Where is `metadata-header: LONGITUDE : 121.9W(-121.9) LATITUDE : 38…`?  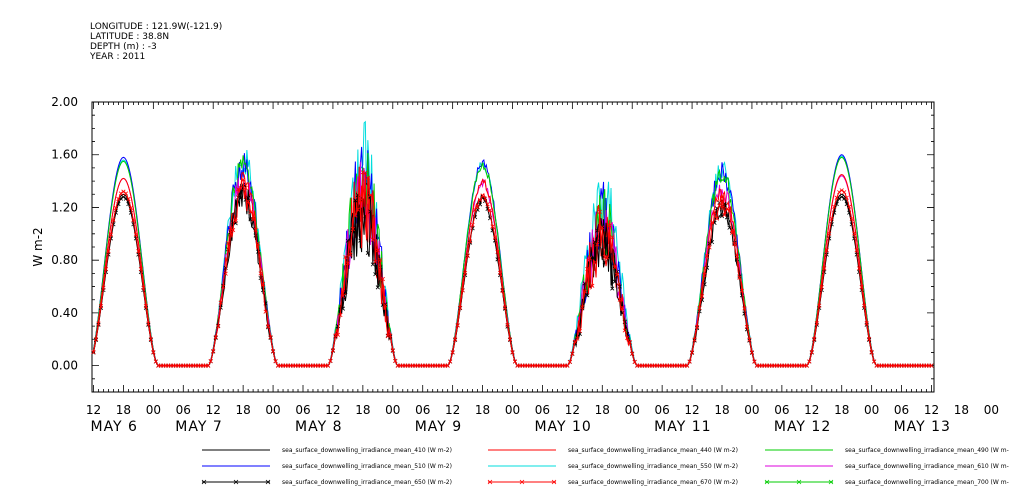
metadata-header: LONGITUDE : 121.9W(-121.9) LATITUDE : 38… is located at coordinates (156, 42).